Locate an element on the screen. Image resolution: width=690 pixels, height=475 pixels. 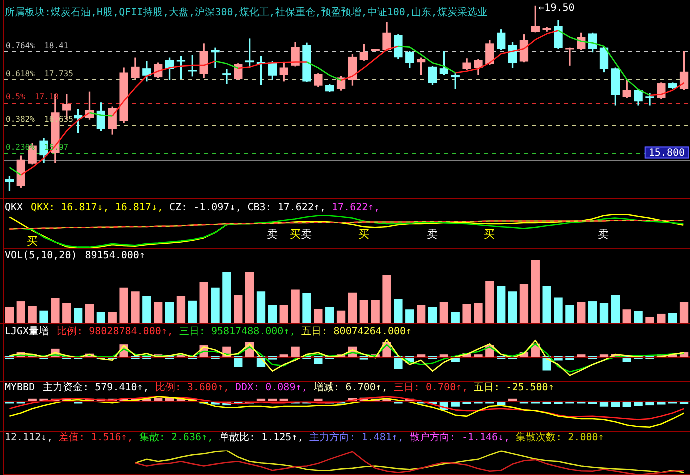
text: CB3: 17.622↑, is located at coordinates (287, 208).